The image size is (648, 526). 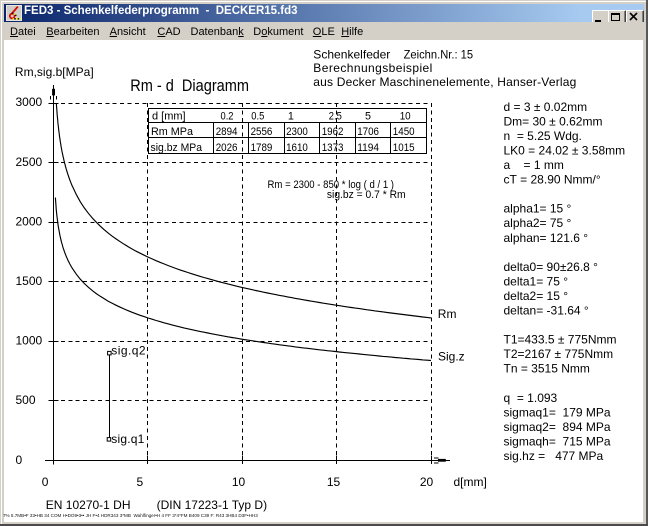 I want to click on svg-text: sigmaq1= 179 MPa, so click(x=557, y=412).